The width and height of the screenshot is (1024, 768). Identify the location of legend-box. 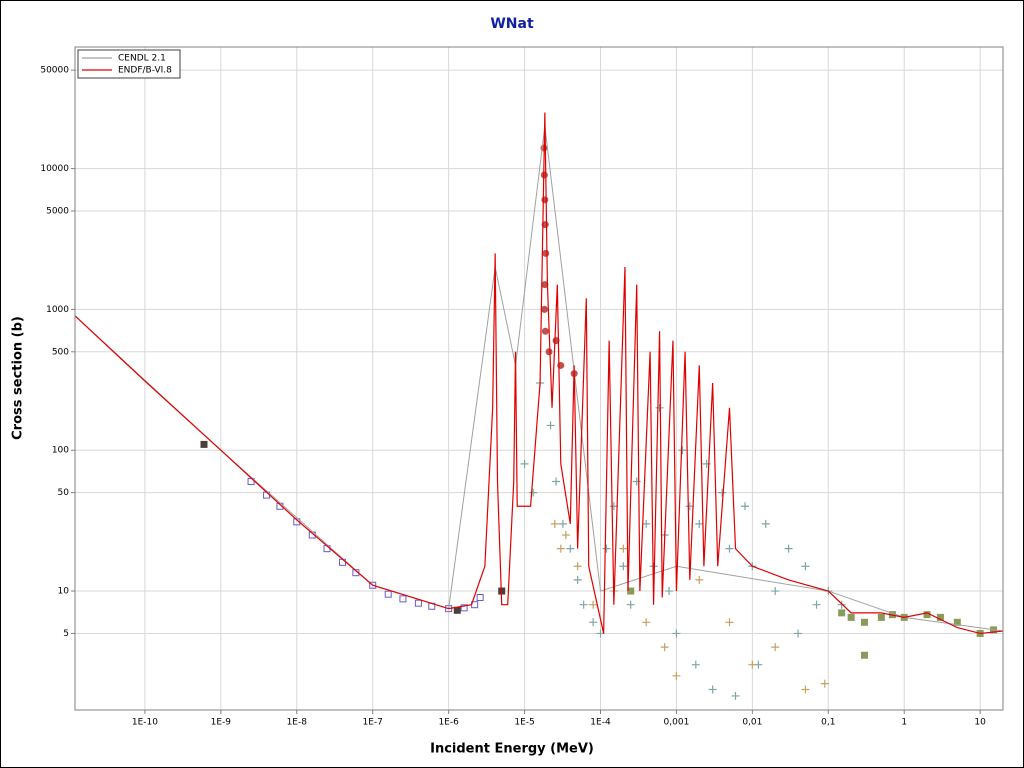
(129, 64).